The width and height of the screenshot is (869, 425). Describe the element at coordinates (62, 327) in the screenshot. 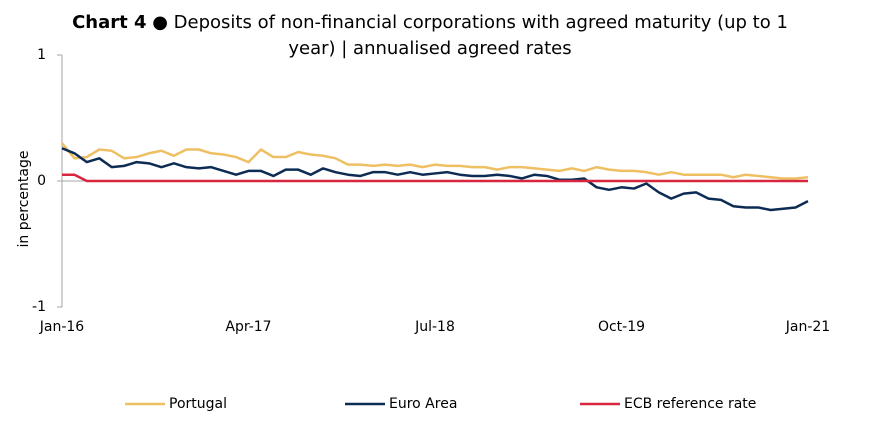

I see `x-tick-label: Jan-16` at that location.